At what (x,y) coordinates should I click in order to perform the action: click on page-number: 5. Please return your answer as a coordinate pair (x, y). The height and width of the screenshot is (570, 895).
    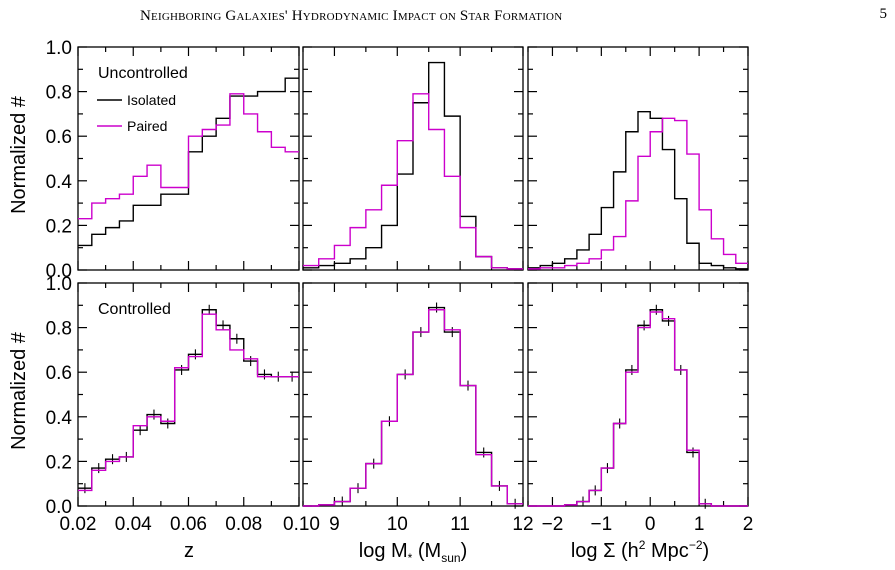
    Looking at the image, I should click on (883, 14).